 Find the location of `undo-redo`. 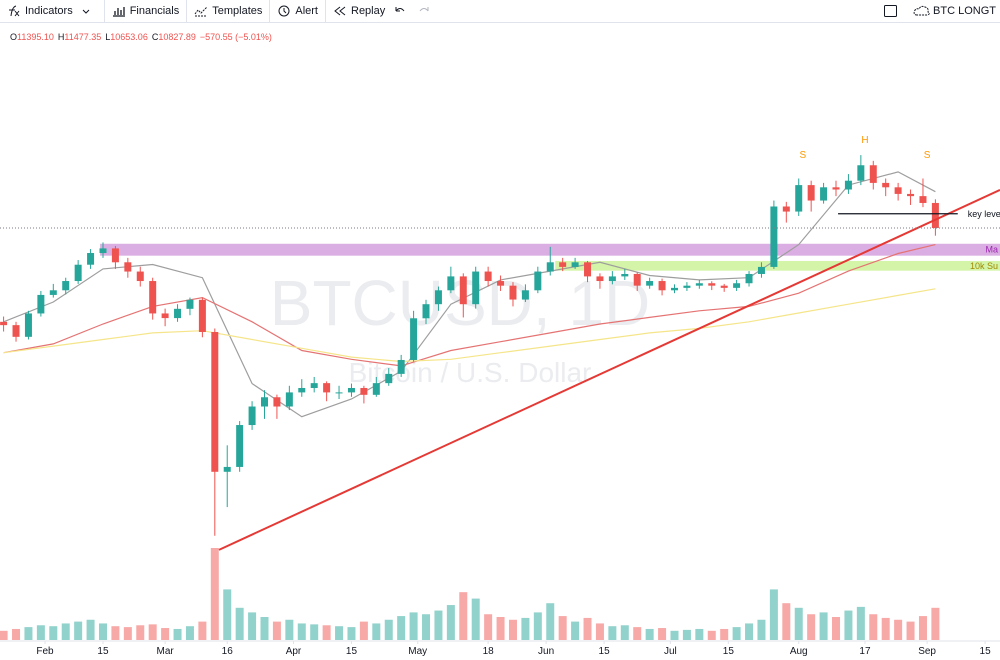

undo-redo is located at coordinates (412, 11).